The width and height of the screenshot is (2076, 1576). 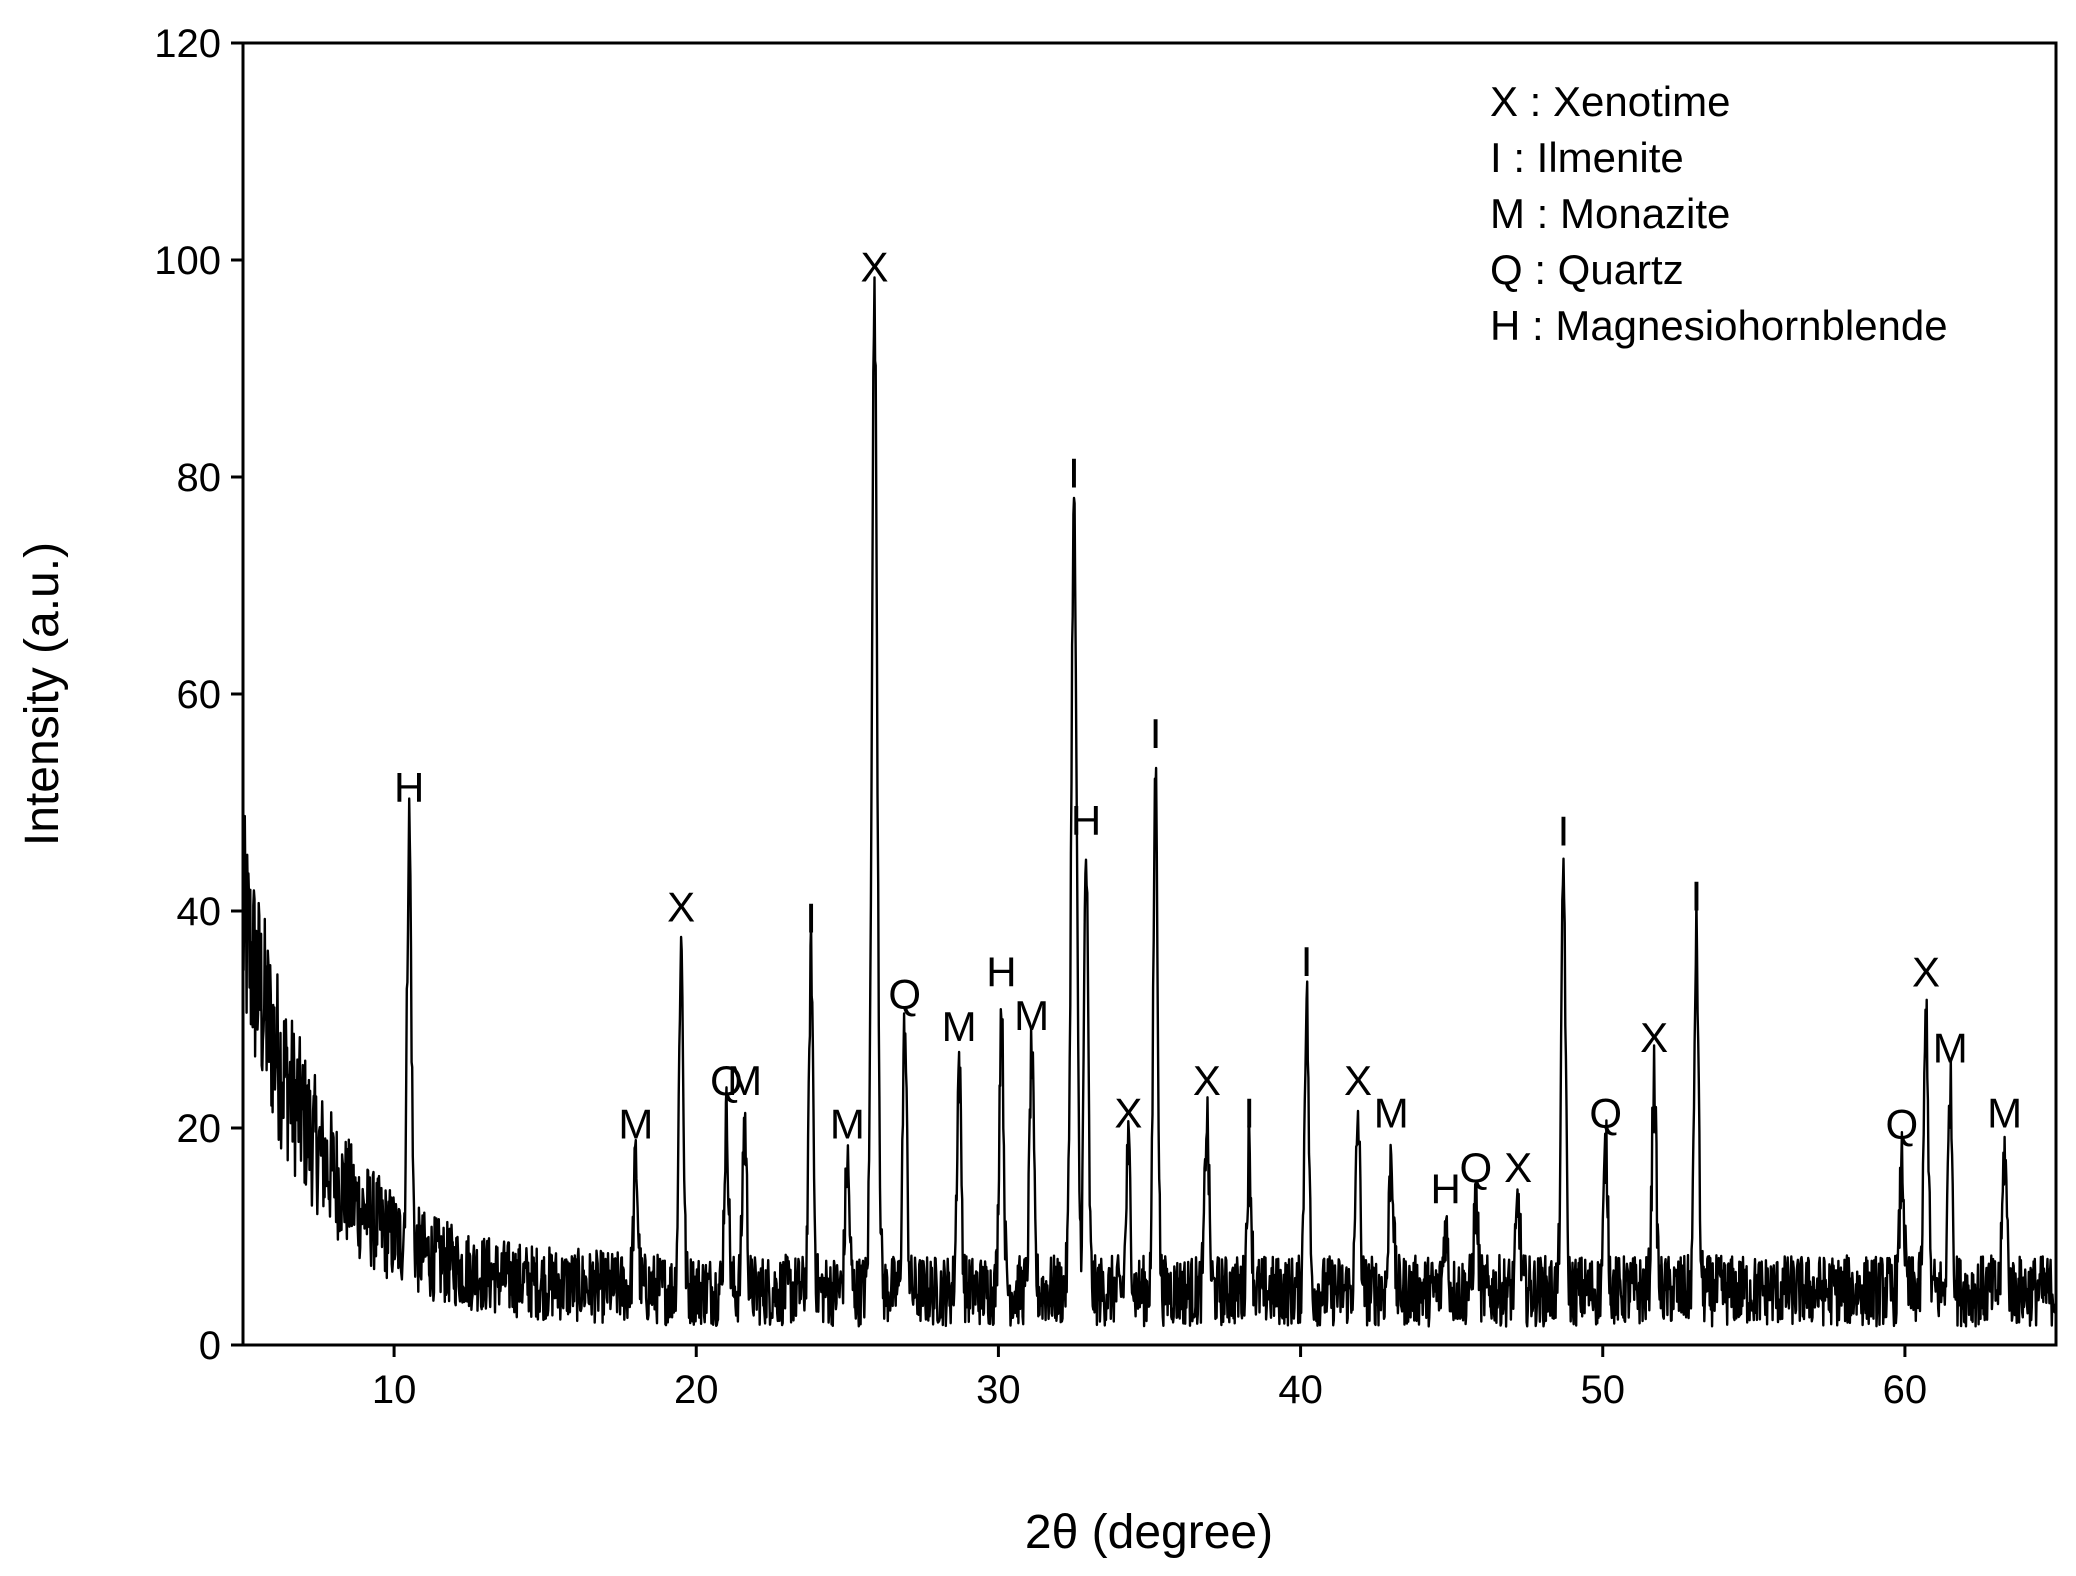 What do you see at coordinates (42, 694) in the screenshot?
I see `y-axis-title: Intensity (a.u.)` at bounding box center [42, 694].